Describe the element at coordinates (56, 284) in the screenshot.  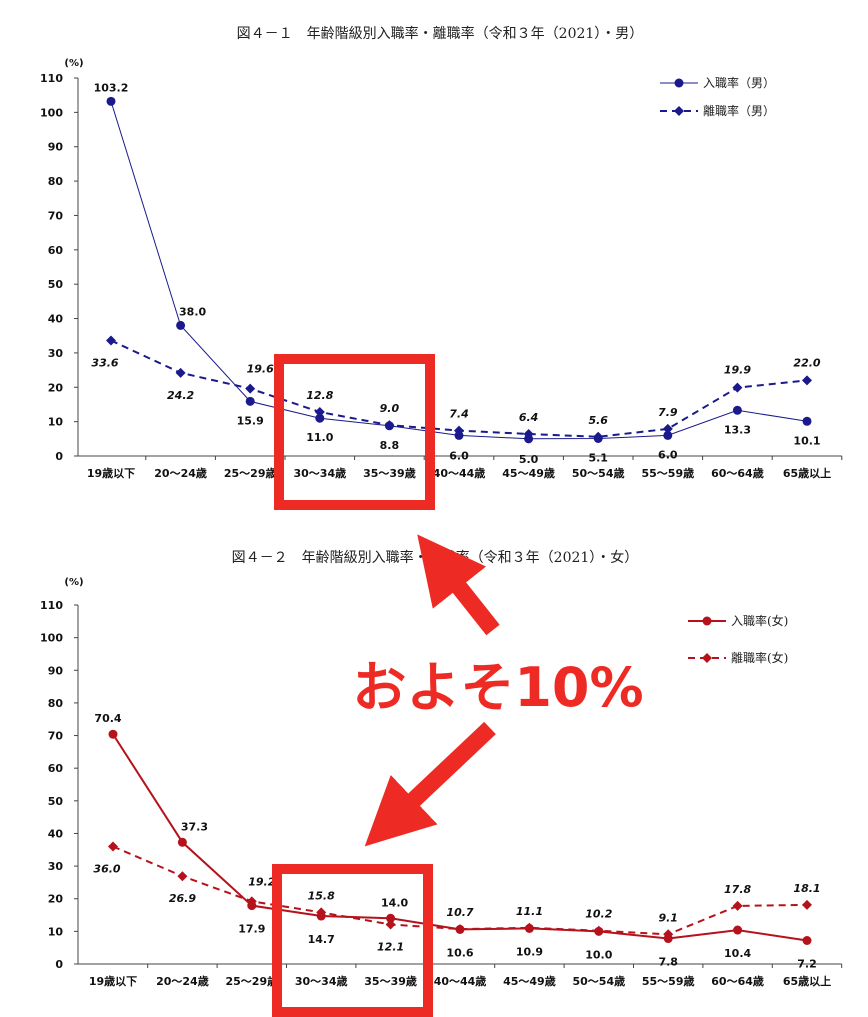
I see `y-tick-label: 50` at that location.